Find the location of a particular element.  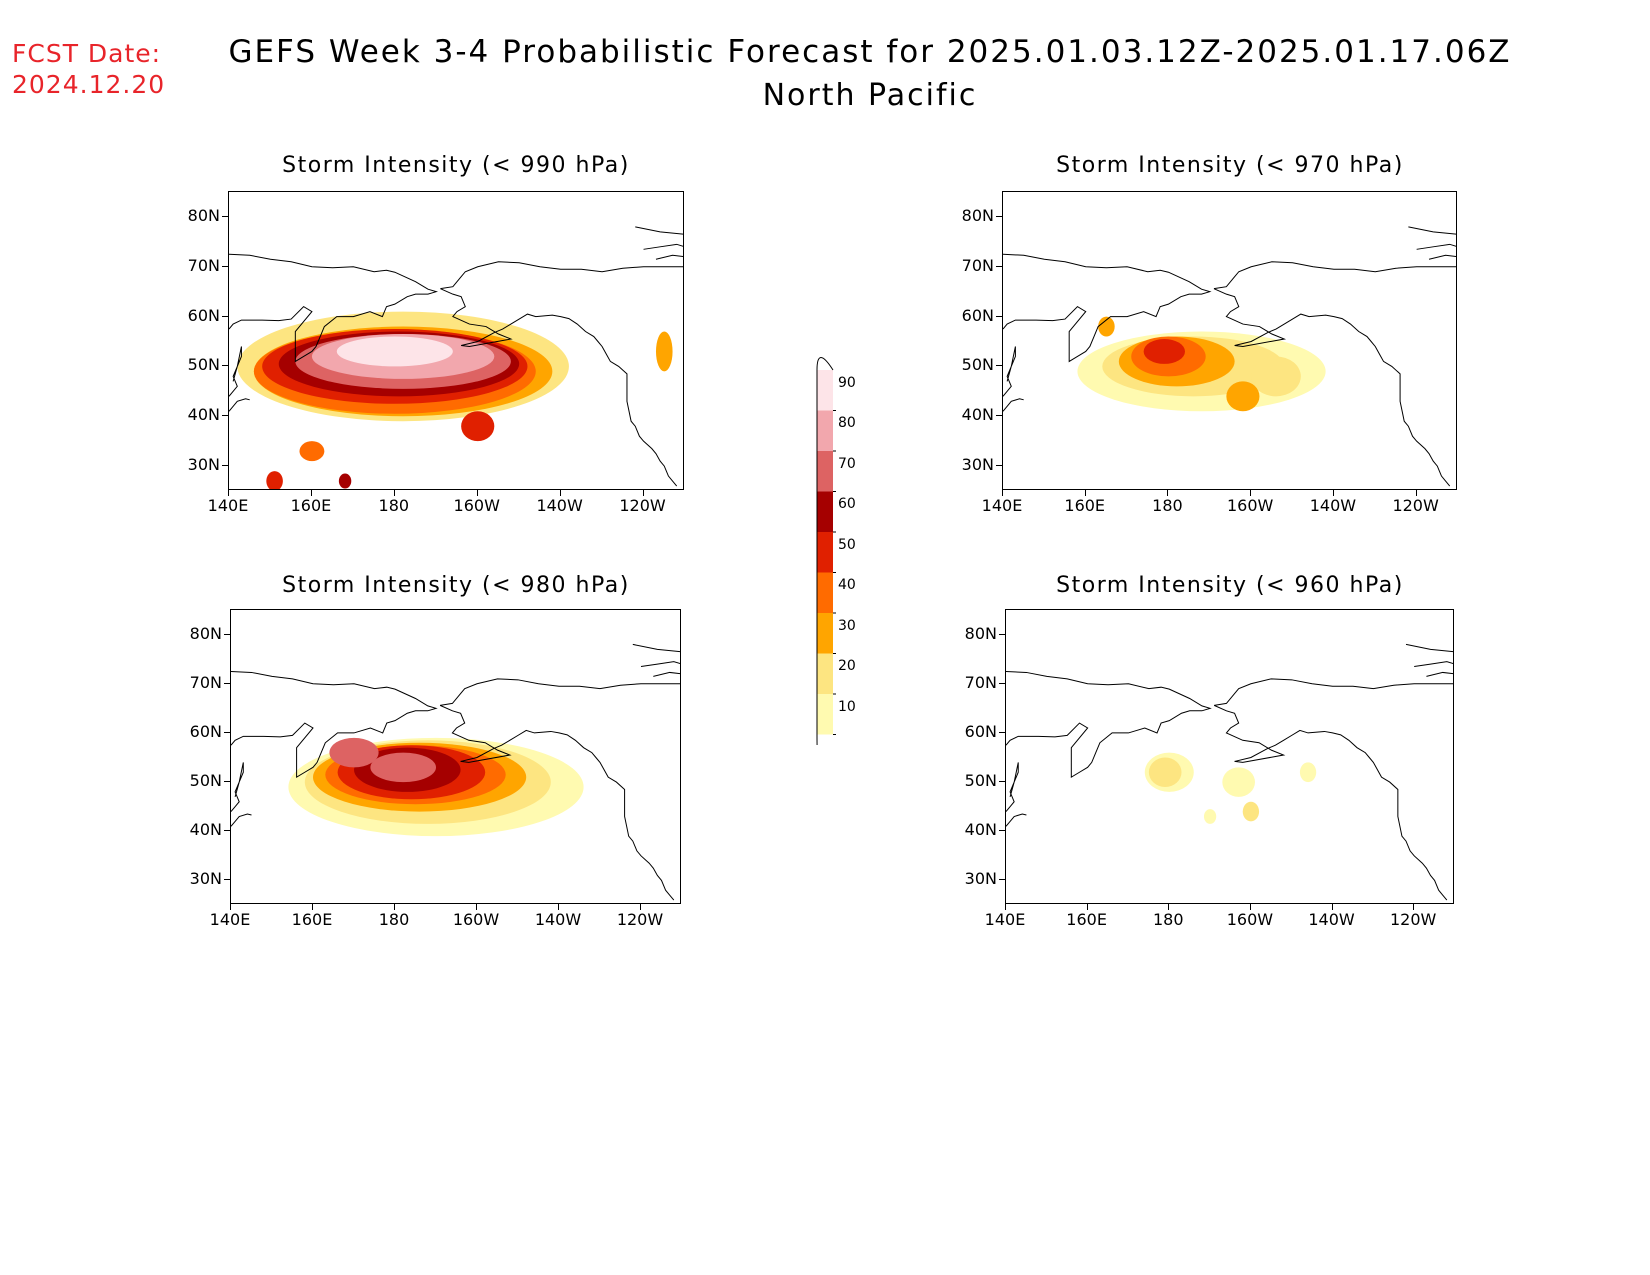

colorbar: 10 20 30 40 50 60 70 80 90 is located at coordinates (830, 550).